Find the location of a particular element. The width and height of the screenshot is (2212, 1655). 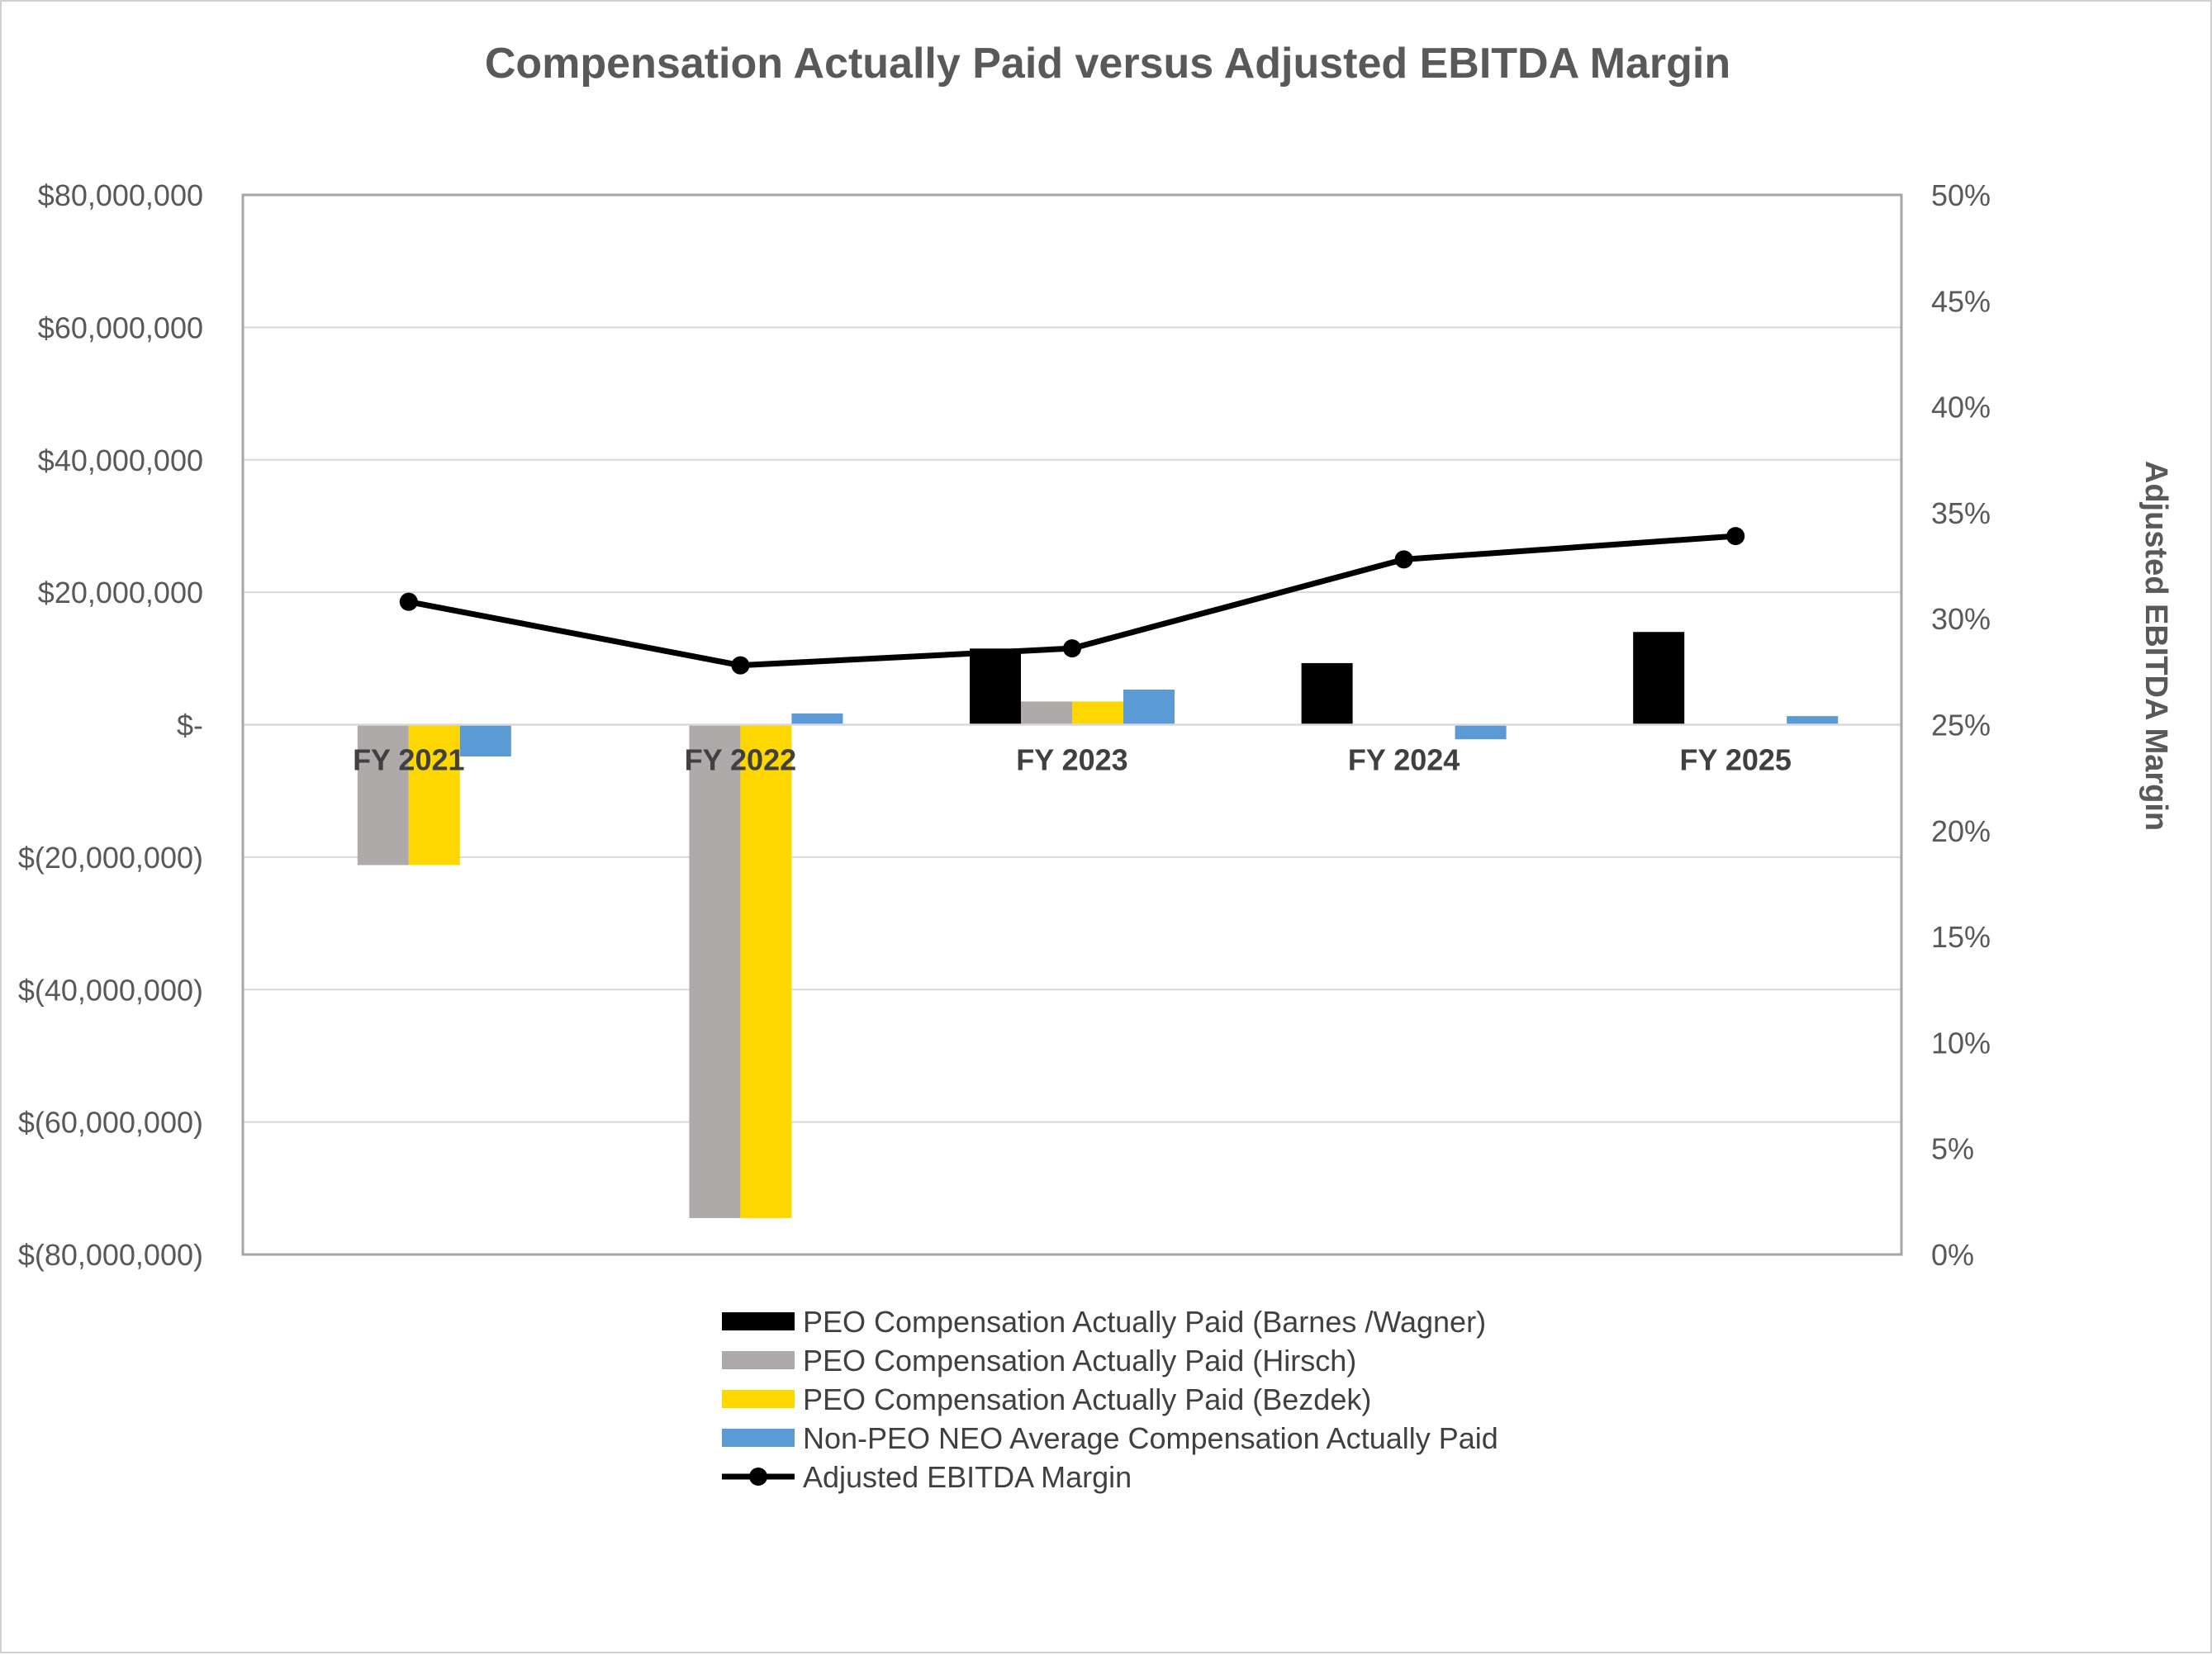

right-tick-label: 5% is located at coordinates (1953, 1149).